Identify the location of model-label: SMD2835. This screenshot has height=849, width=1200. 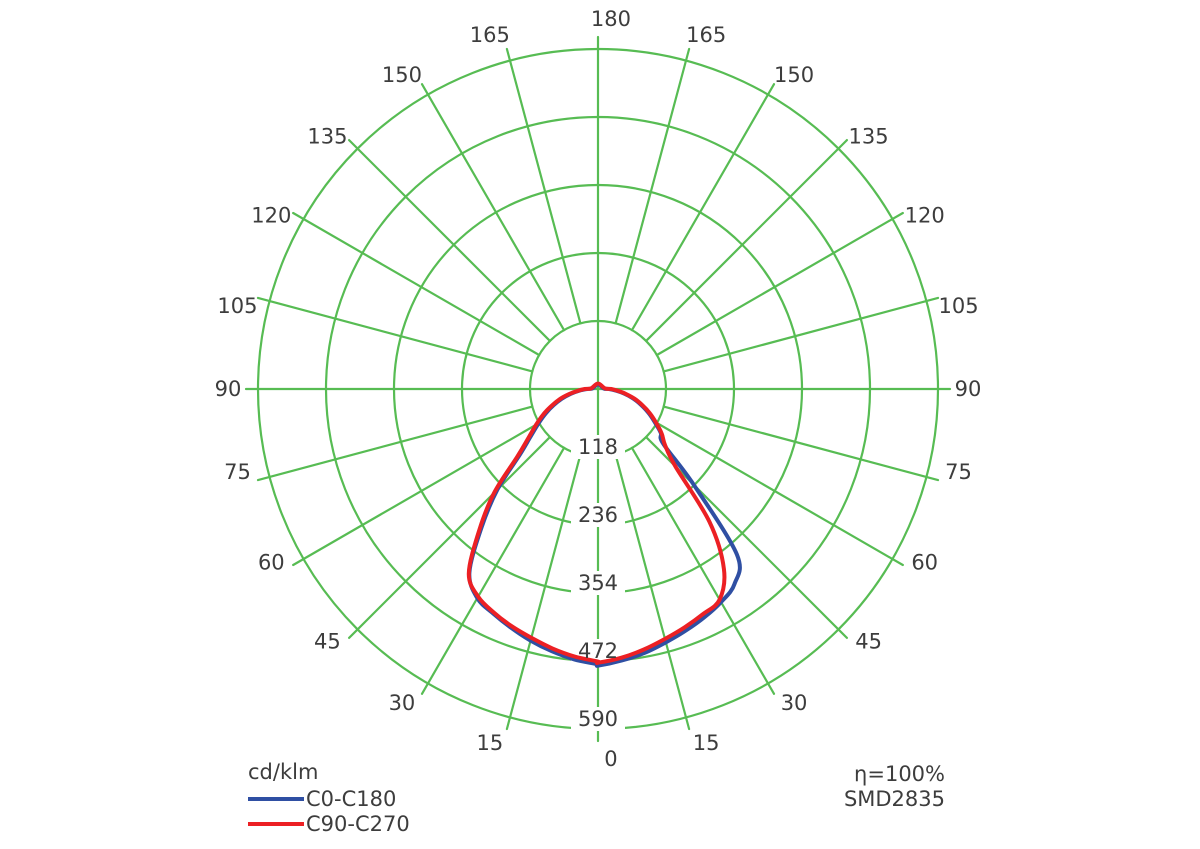
(894, 799).